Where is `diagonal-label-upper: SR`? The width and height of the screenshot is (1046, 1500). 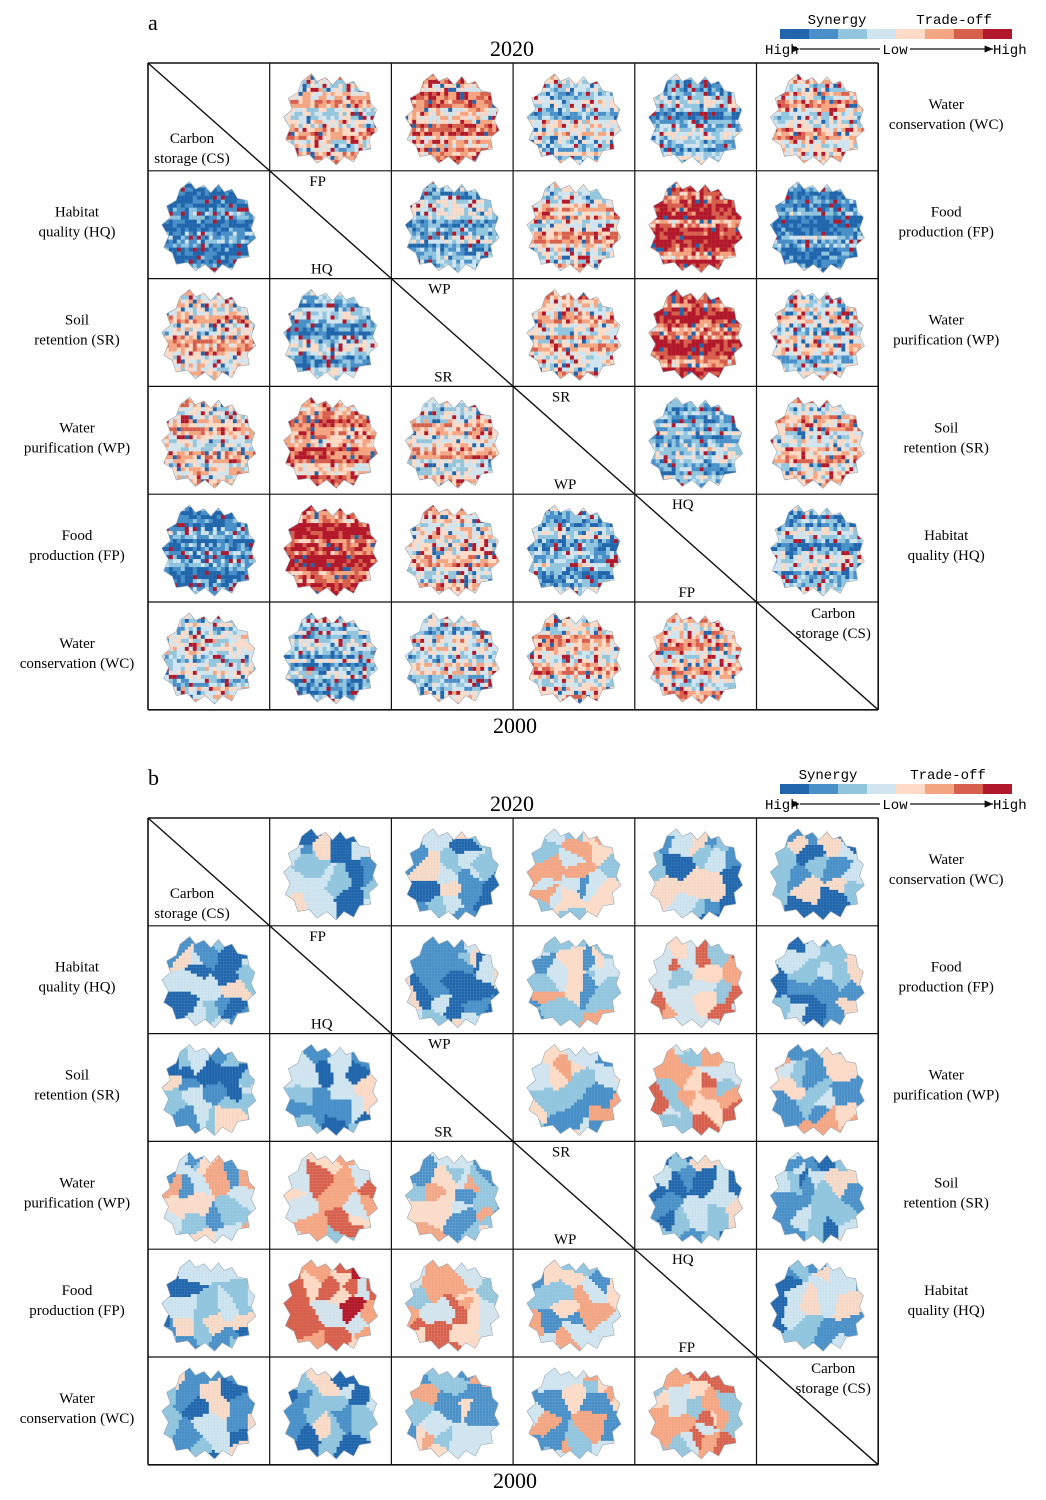
diagonal-label-upper: SR is located at coordinates (561, 1152).